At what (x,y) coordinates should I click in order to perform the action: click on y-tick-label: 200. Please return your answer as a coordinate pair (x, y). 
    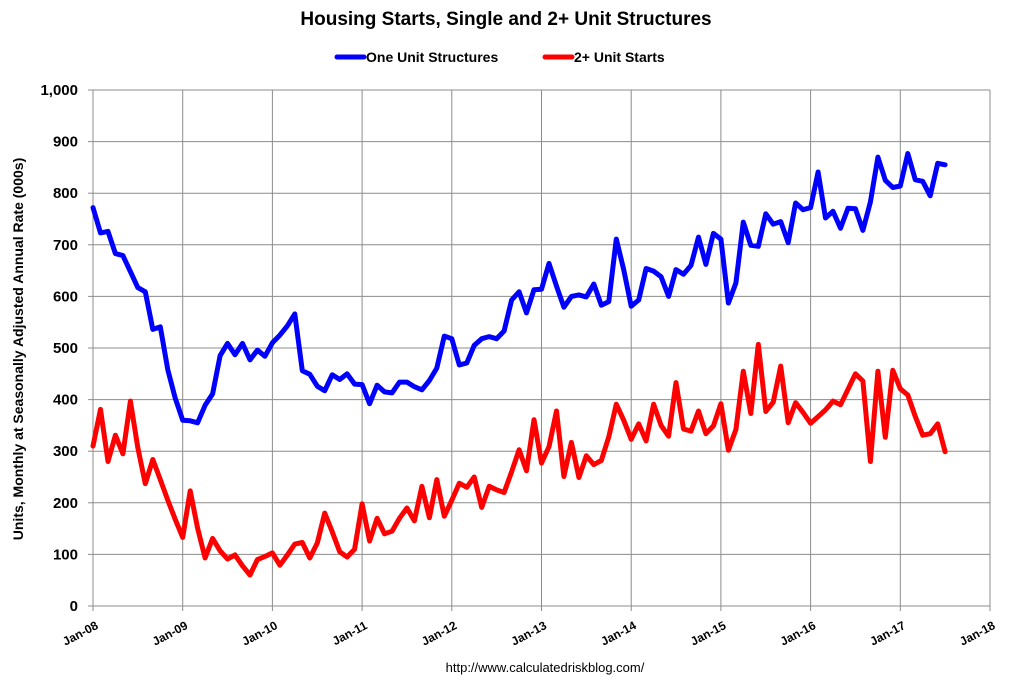
    Looking at the image, I should click on (65, 503).